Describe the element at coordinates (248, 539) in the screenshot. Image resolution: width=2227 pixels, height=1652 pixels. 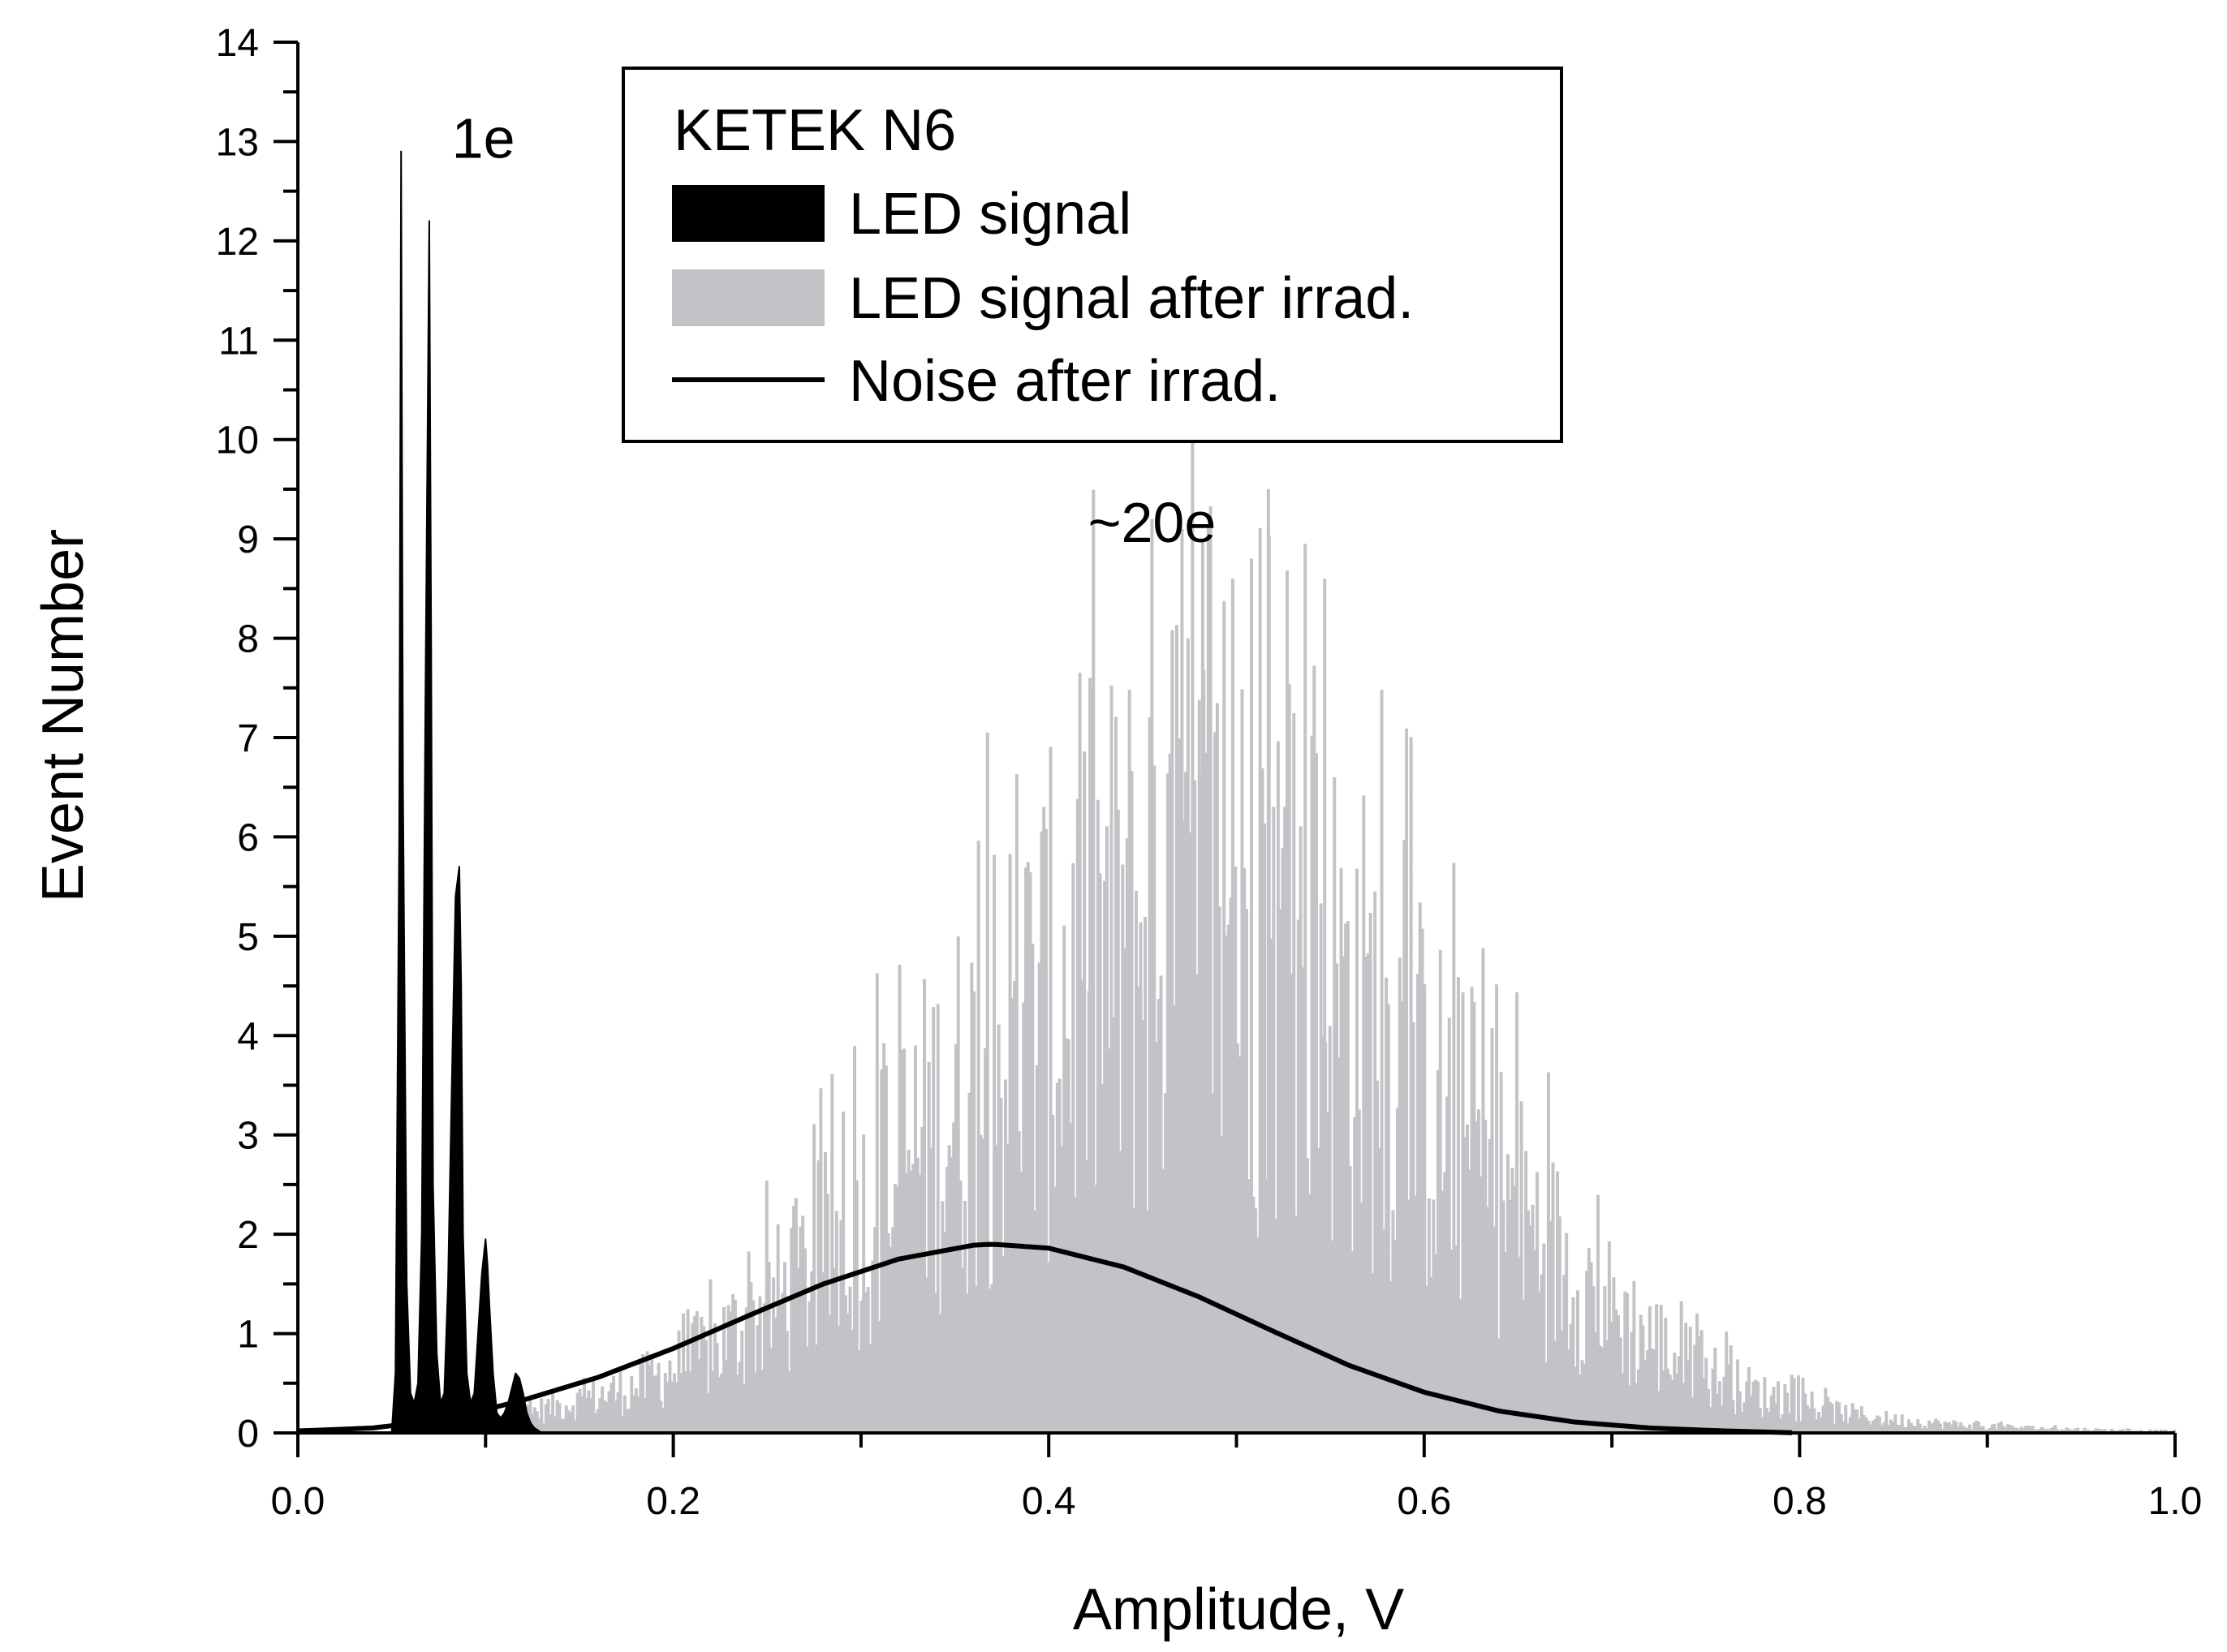
I see `y-tick-label: 9` at that location.